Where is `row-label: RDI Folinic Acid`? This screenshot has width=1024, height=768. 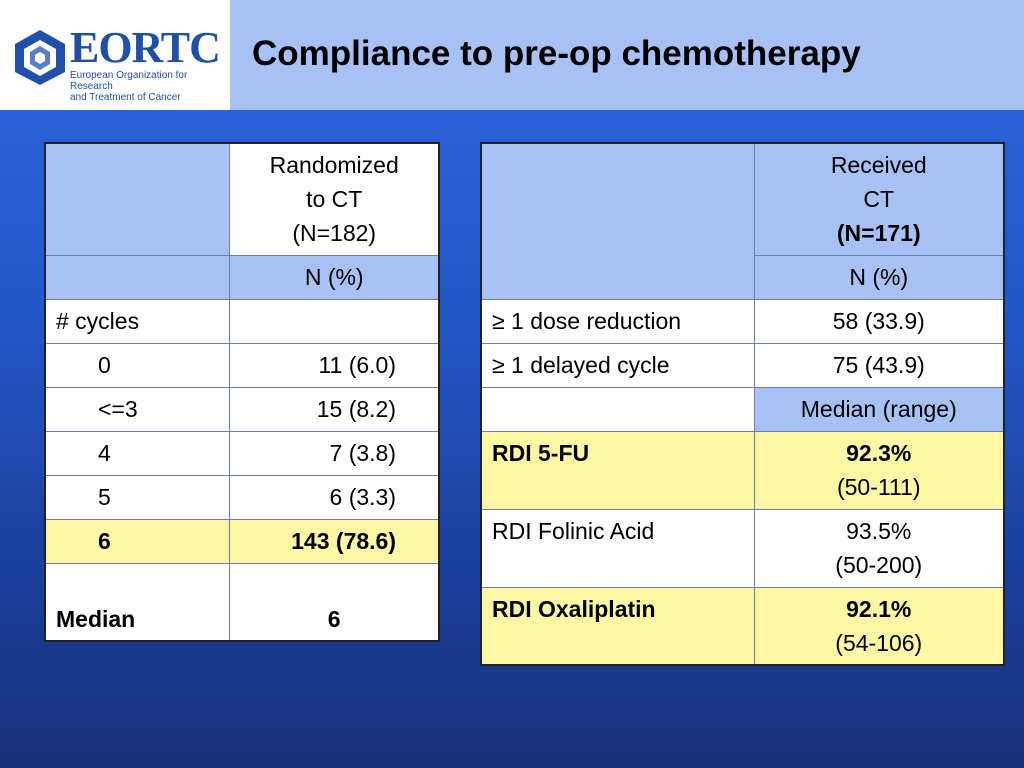
row-label: RDI Folinic Acid is located at coordinates (617, 548).